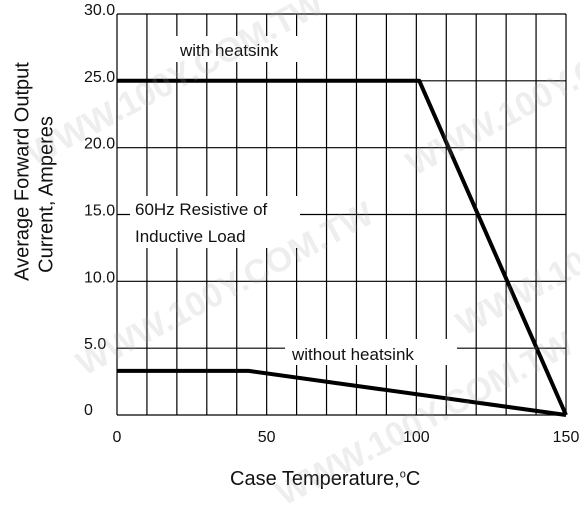  I want to click on x-axis-label: Case Temperature,oC, so click(325, 479).